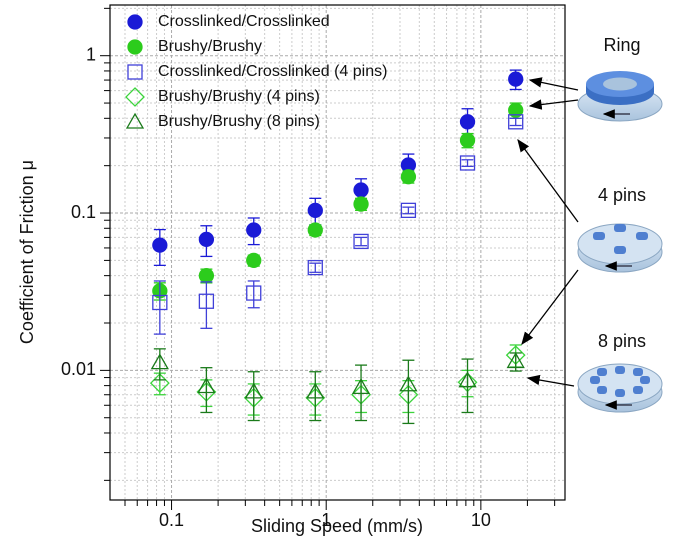  I want to click on legend-label: Crosslinked/Crosslinked, so click(244, 21).